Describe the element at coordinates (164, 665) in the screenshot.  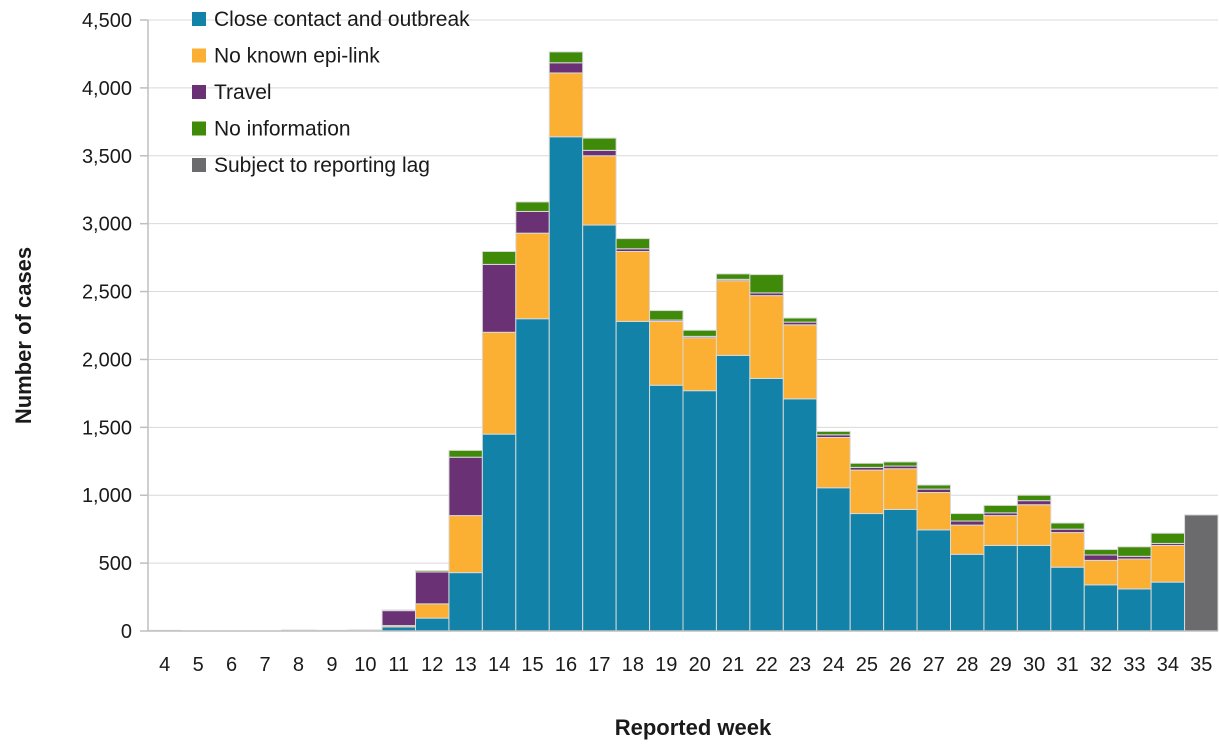
I see `x-tick-label: 4` at that location.